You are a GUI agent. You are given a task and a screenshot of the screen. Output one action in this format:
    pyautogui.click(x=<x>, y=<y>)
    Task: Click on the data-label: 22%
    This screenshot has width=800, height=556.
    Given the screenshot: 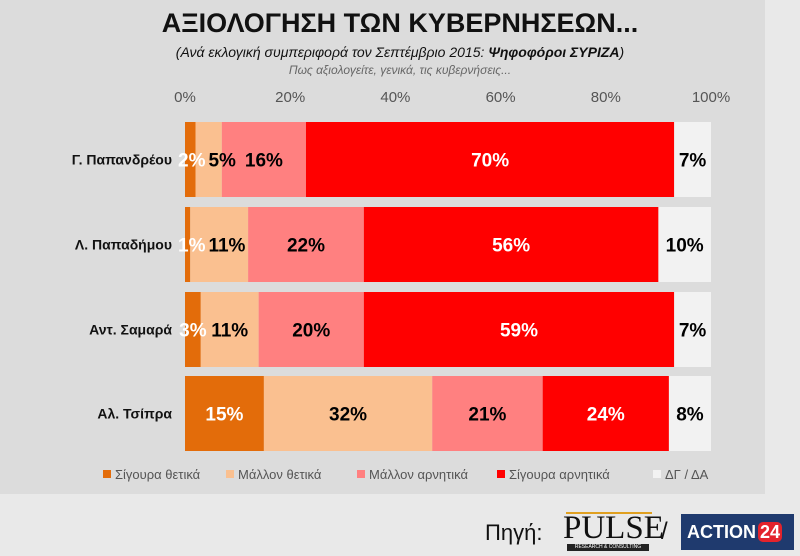 What is the action you would take?
    pyautogui.click(x=306, y=246)
    